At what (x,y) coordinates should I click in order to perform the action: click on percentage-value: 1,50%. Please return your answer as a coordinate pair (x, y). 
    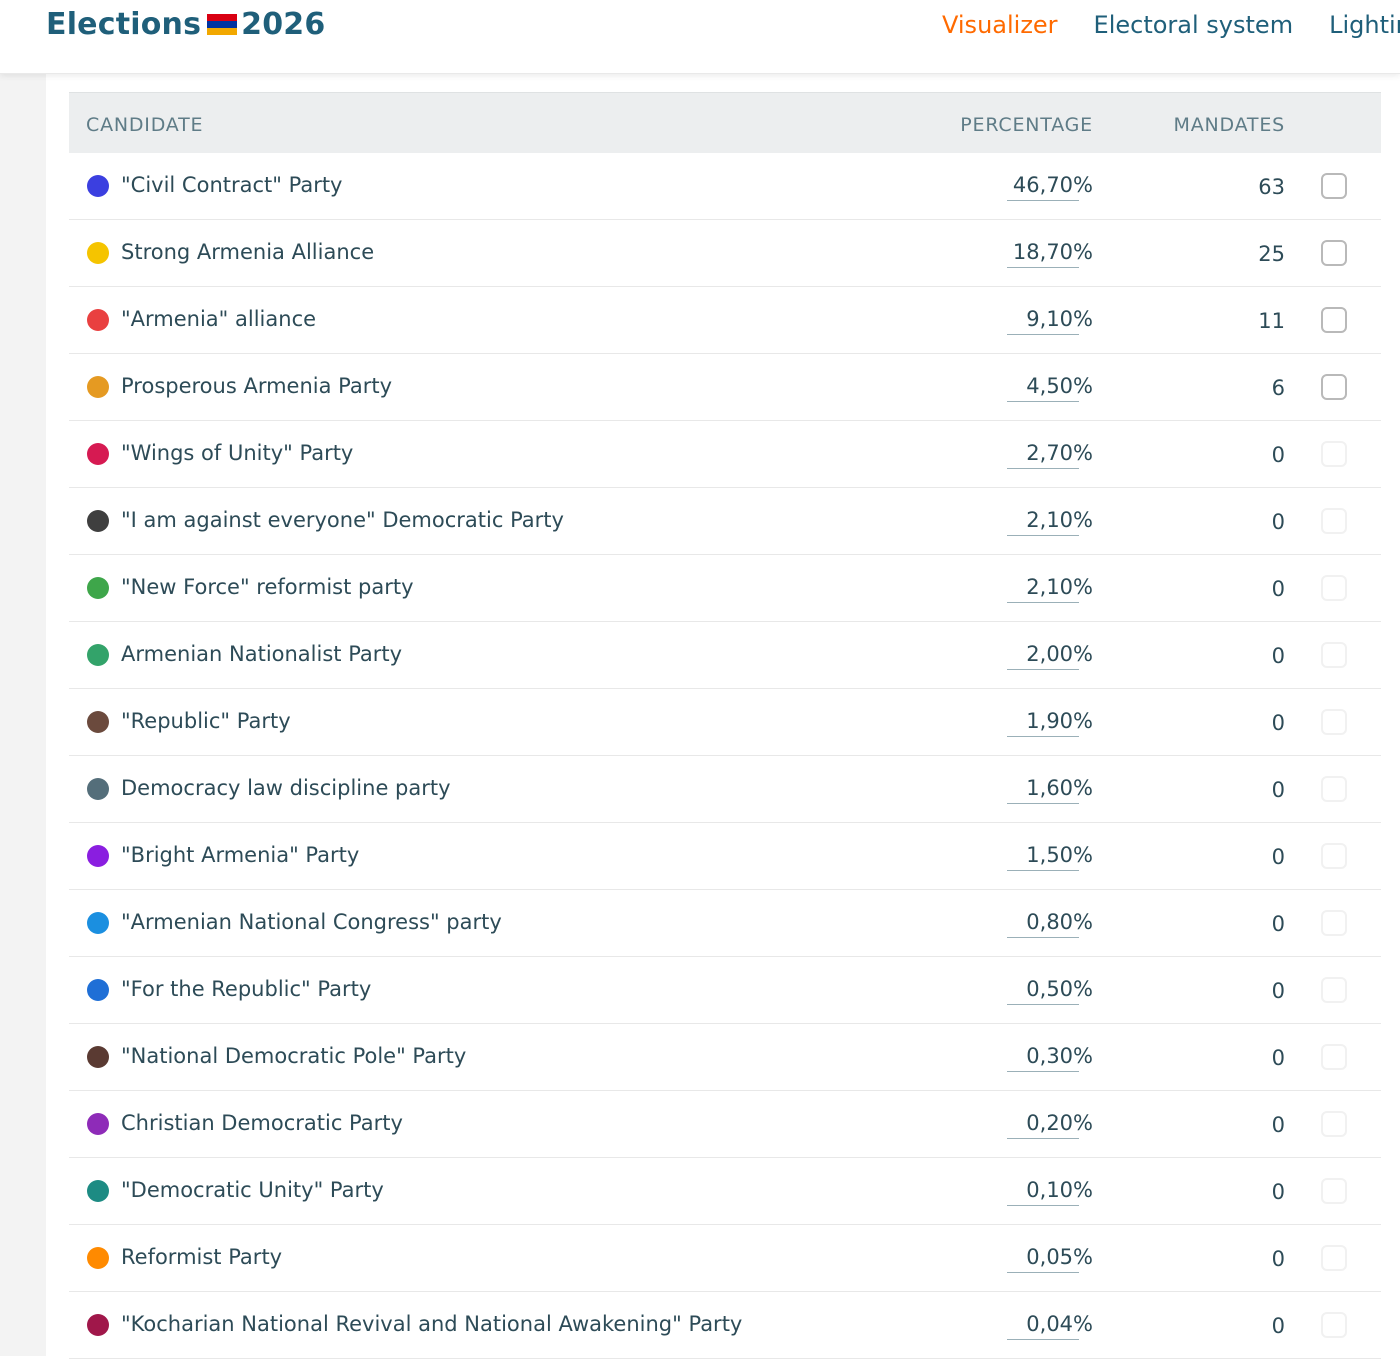
    Looking at the image, I should click on (1059, 855).